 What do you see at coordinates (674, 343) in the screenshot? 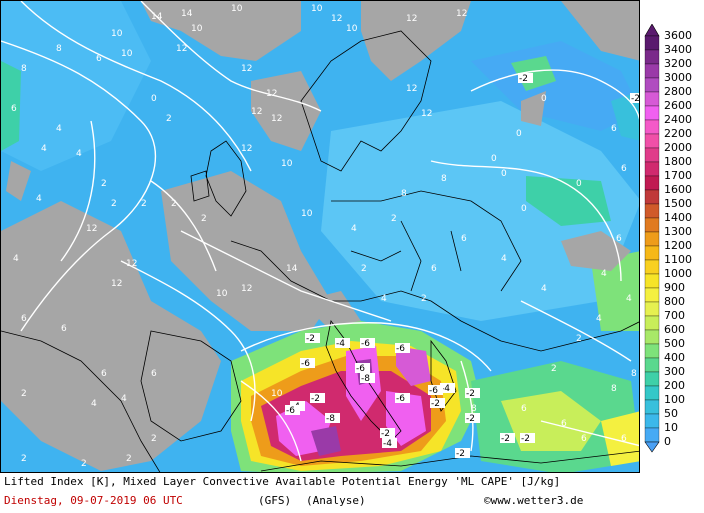
I see `legend-label: 500` at bounding box center [674, 343].